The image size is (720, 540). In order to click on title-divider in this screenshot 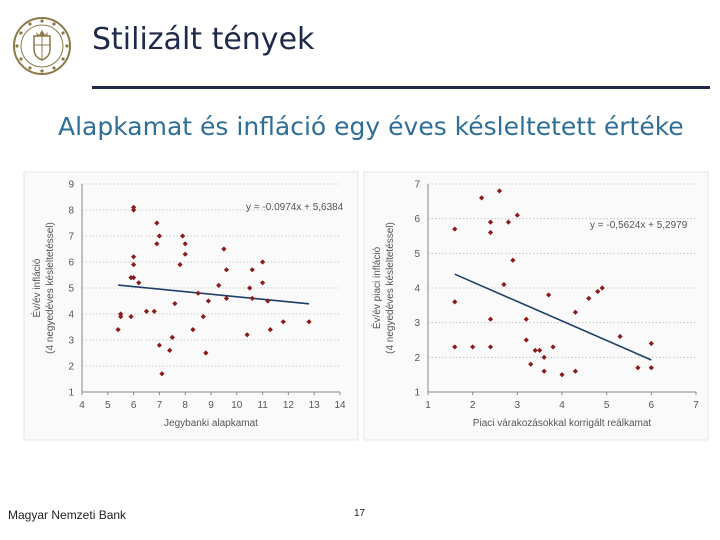, I will do `click(401, 87)`.